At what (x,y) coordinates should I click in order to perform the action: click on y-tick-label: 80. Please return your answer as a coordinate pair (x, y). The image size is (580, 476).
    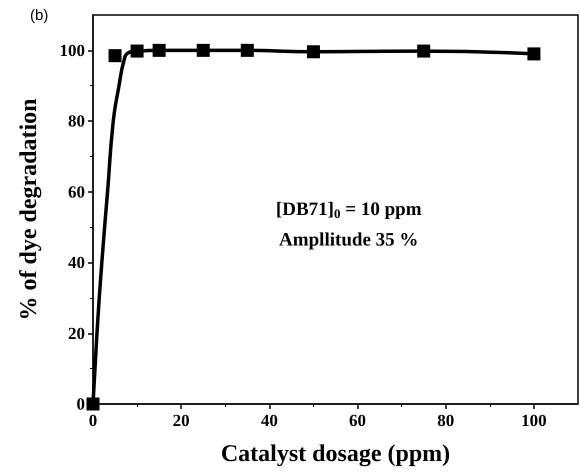
    Looking at the image, I should click on (76, 121).